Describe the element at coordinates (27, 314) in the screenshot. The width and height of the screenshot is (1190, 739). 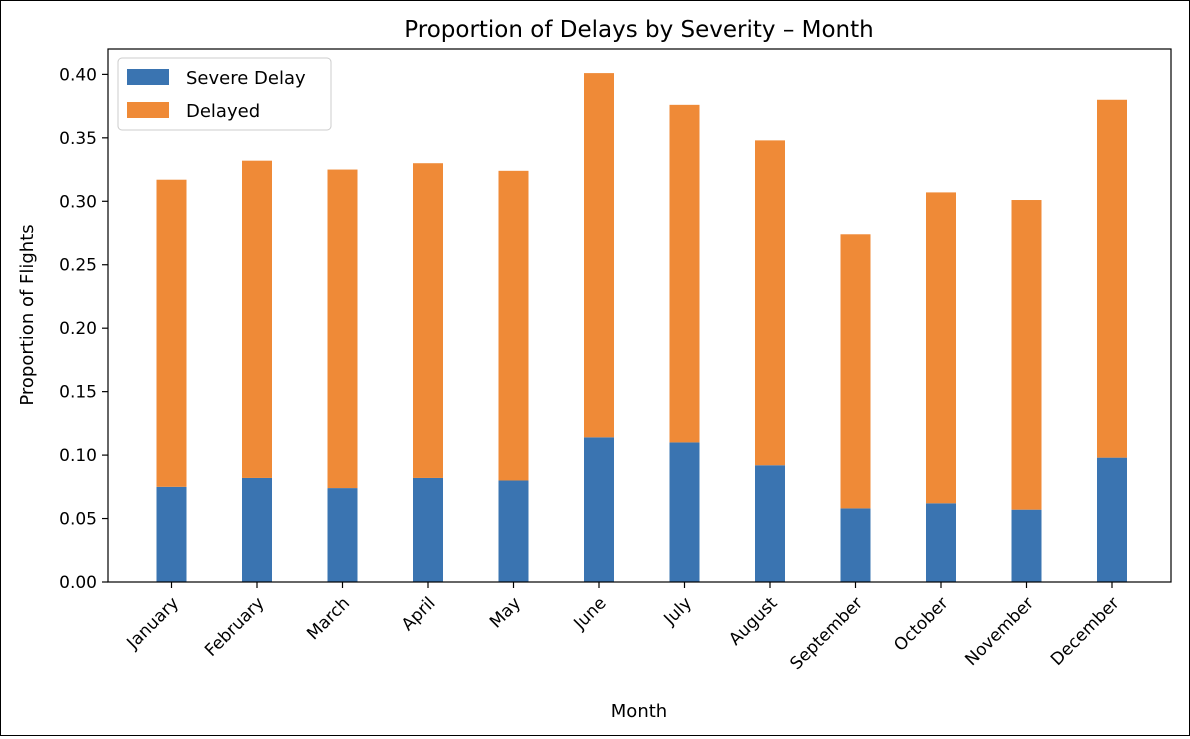
I see `y-axis-label: Proportion of Flights` at that location.